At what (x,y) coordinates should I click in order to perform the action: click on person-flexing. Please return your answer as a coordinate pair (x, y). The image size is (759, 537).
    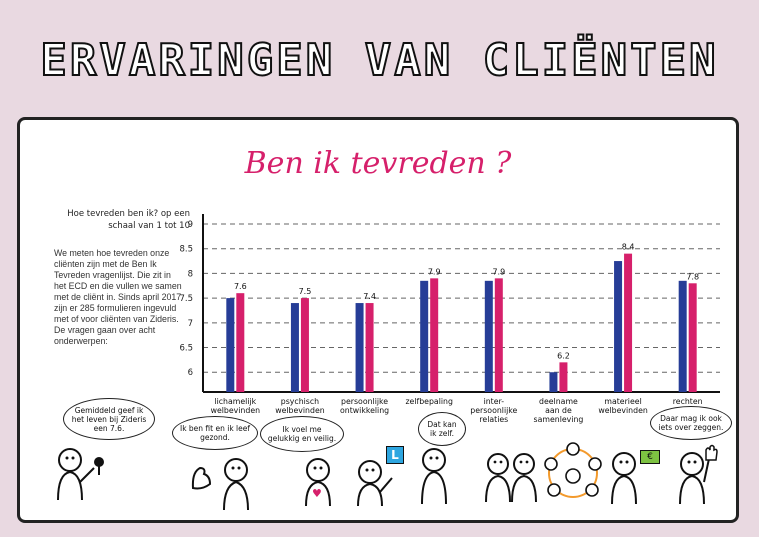
    Looking at the image, I should click on (236, 484).